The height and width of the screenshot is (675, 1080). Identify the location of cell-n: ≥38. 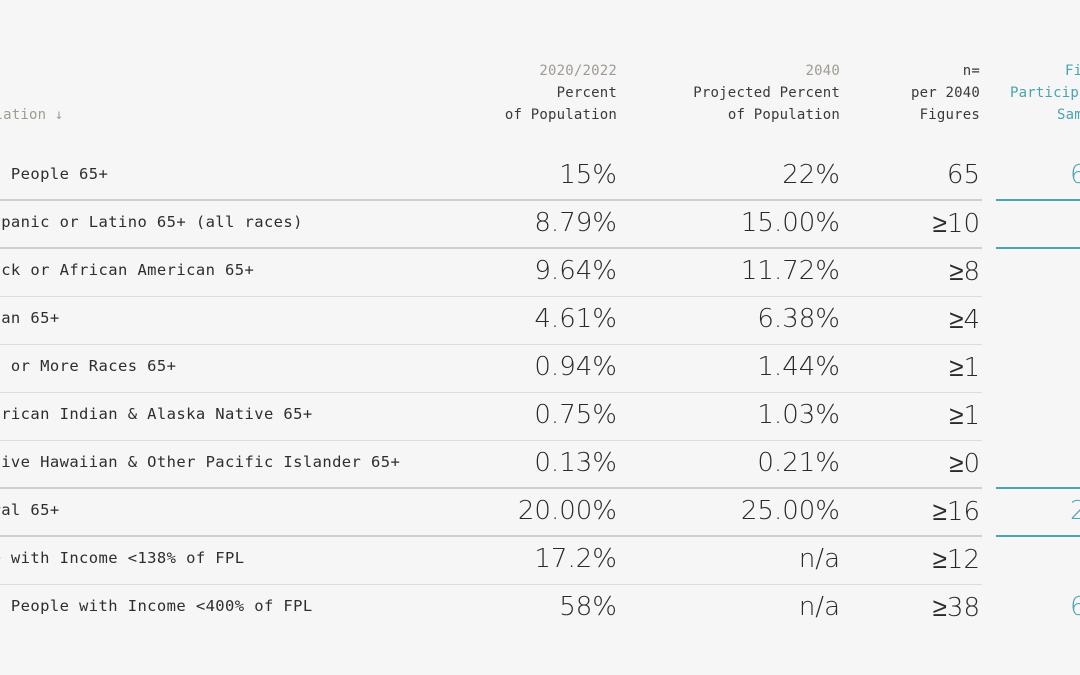
(956, 608).